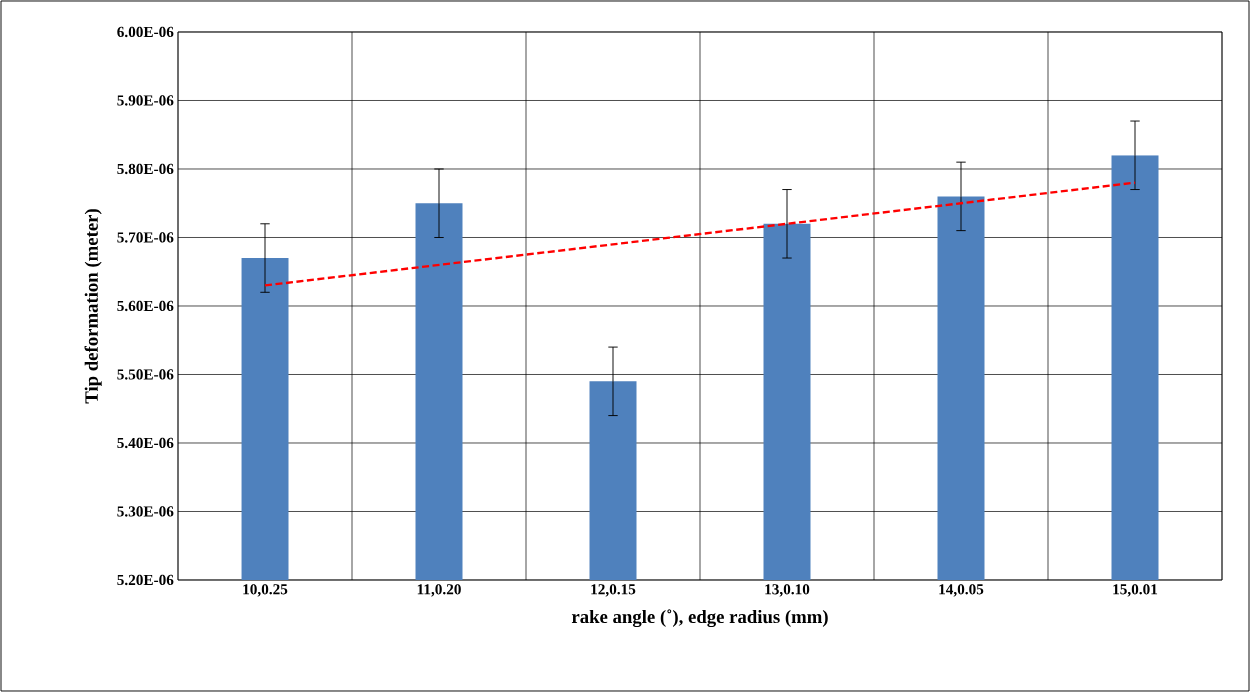  What do you see at coordinates (93, 306) in the screenshot?
I see `y-axis-title: Tip deformation (meter)` at bounding box center [93, 306].